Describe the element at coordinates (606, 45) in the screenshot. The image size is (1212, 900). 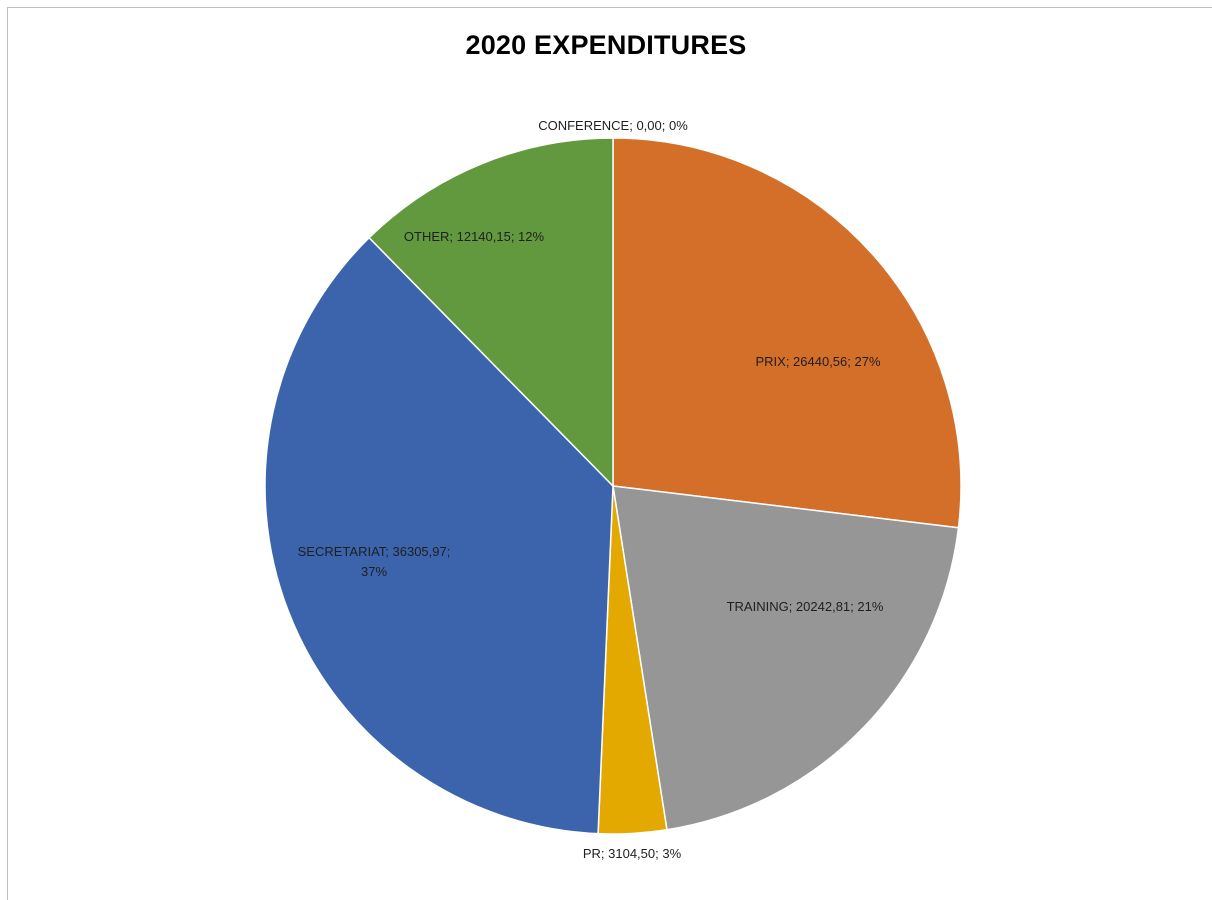
I see `chart-title: 2020 EXPENDITURES` at that location.